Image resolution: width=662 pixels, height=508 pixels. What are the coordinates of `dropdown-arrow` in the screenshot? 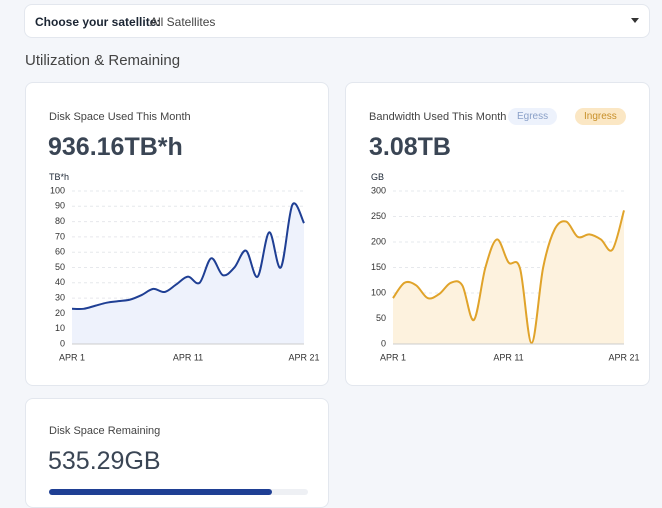 It's located at (635, 20).